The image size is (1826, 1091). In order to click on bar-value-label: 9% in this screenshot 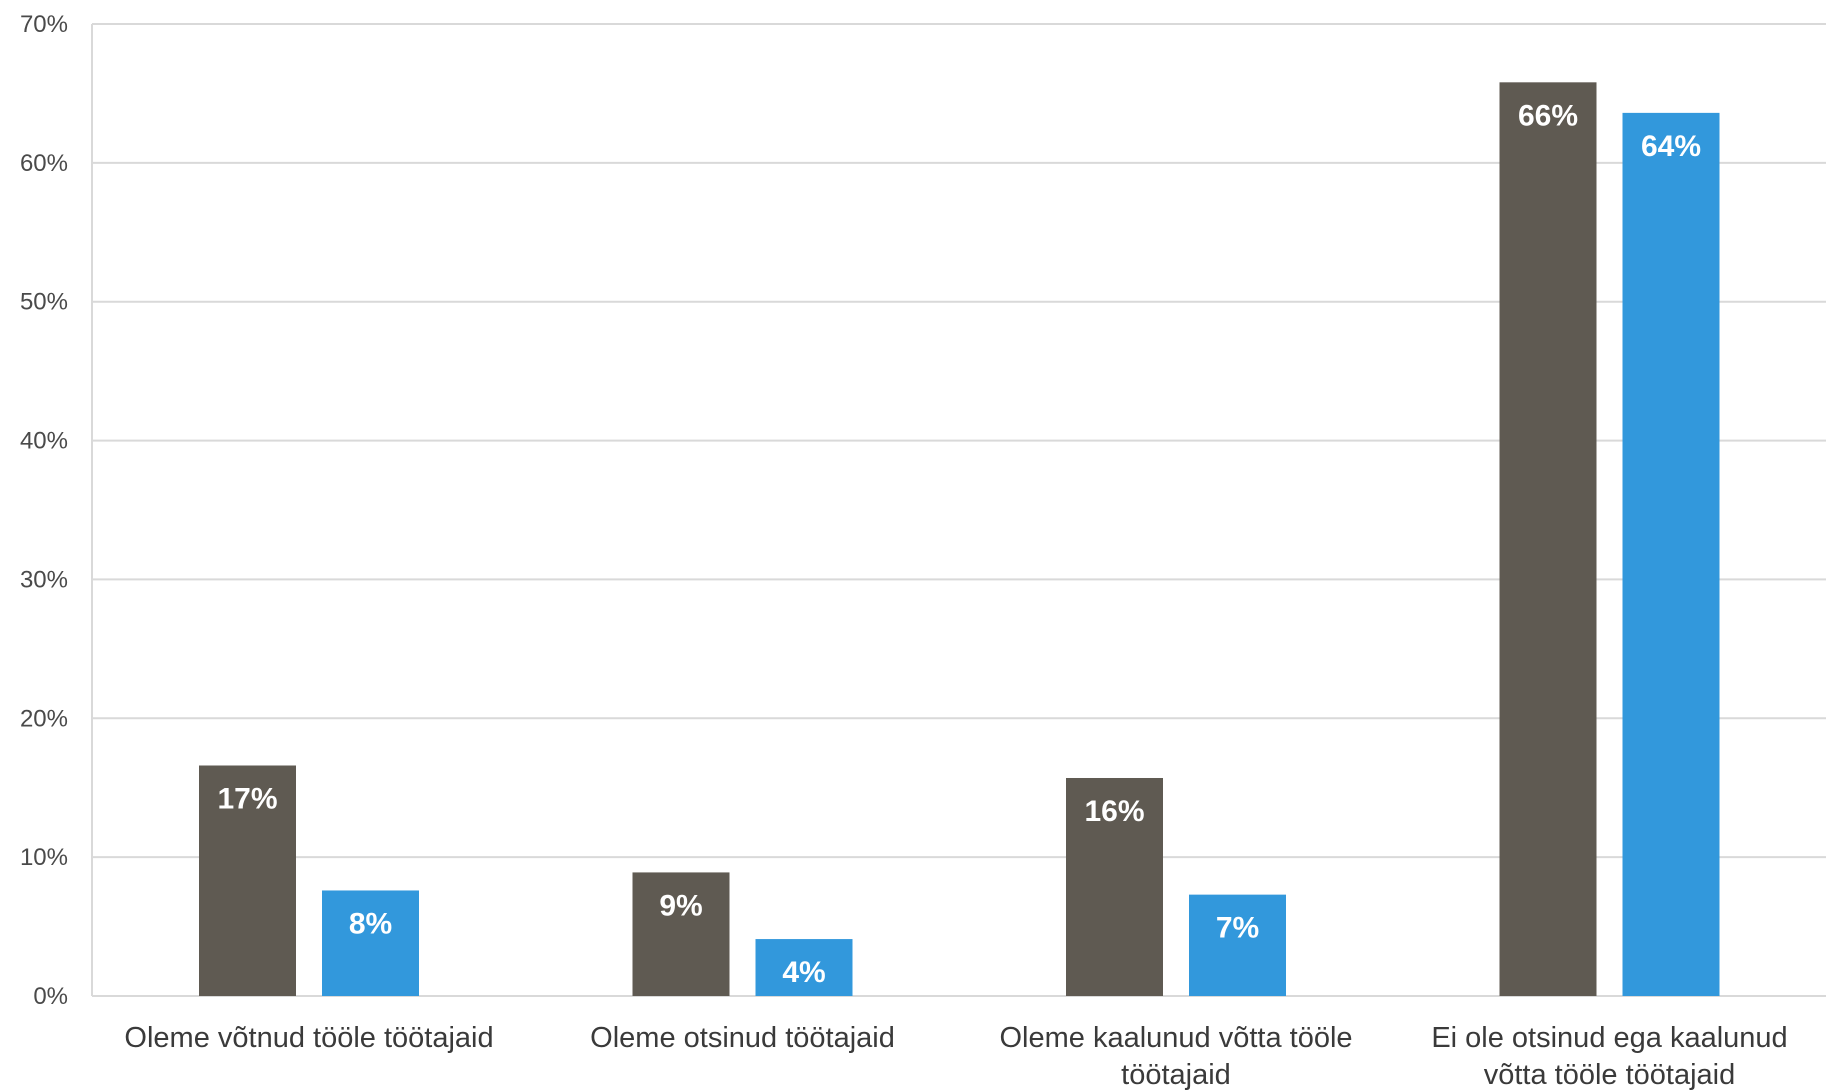, I will do `click(680, 905)`.